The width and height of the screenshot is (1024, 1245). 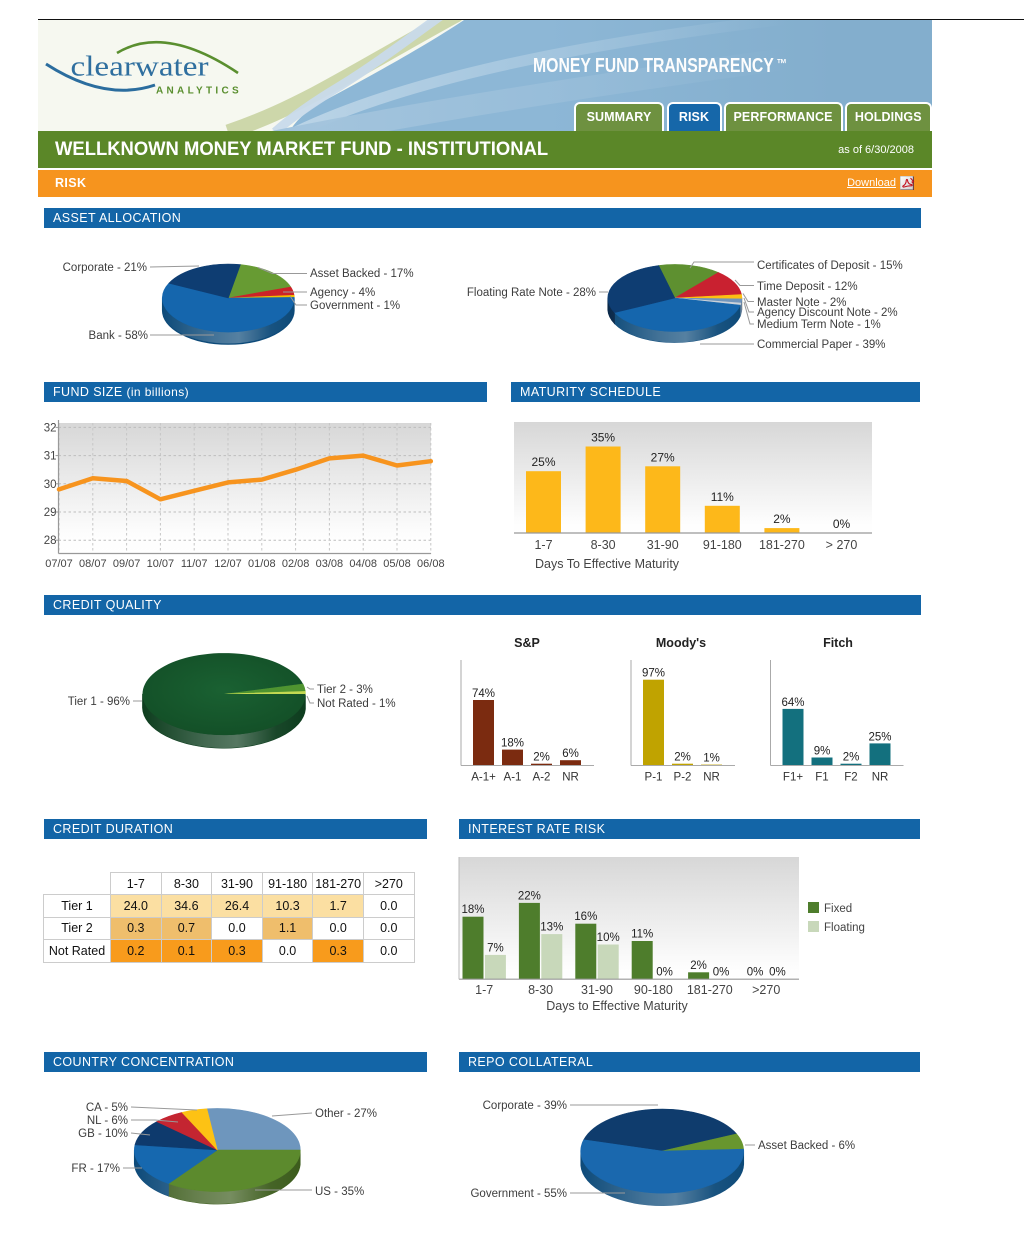 I want to click on svg-text: Medium Term Note - 1%, so click(x=819, y=325).